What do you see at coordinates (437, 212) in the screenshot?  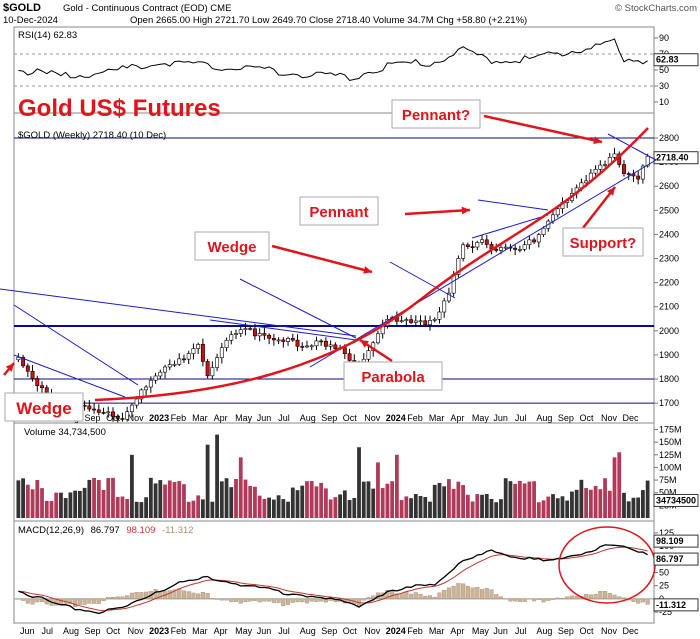 I see `arrow-pennant` at bounding box center [437, 212].